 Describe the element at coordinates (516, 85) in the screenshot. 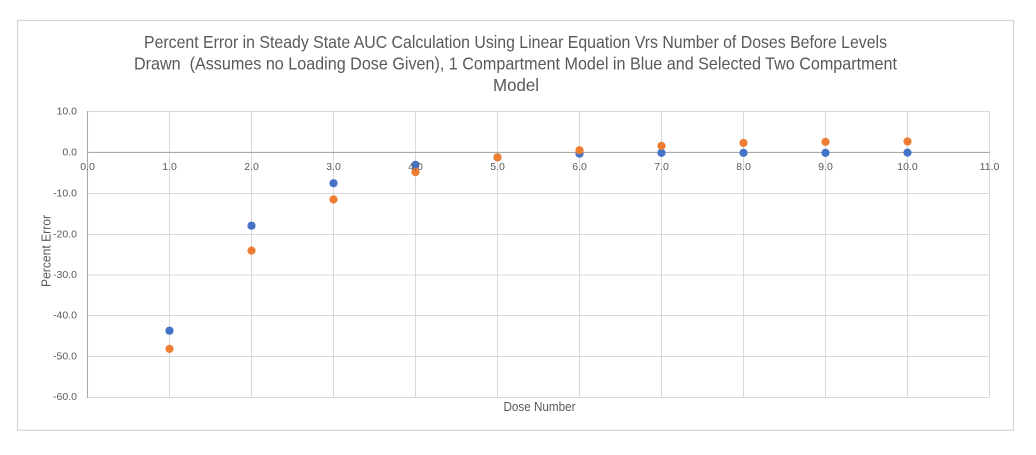

I see `svg-text: Model` at that location.